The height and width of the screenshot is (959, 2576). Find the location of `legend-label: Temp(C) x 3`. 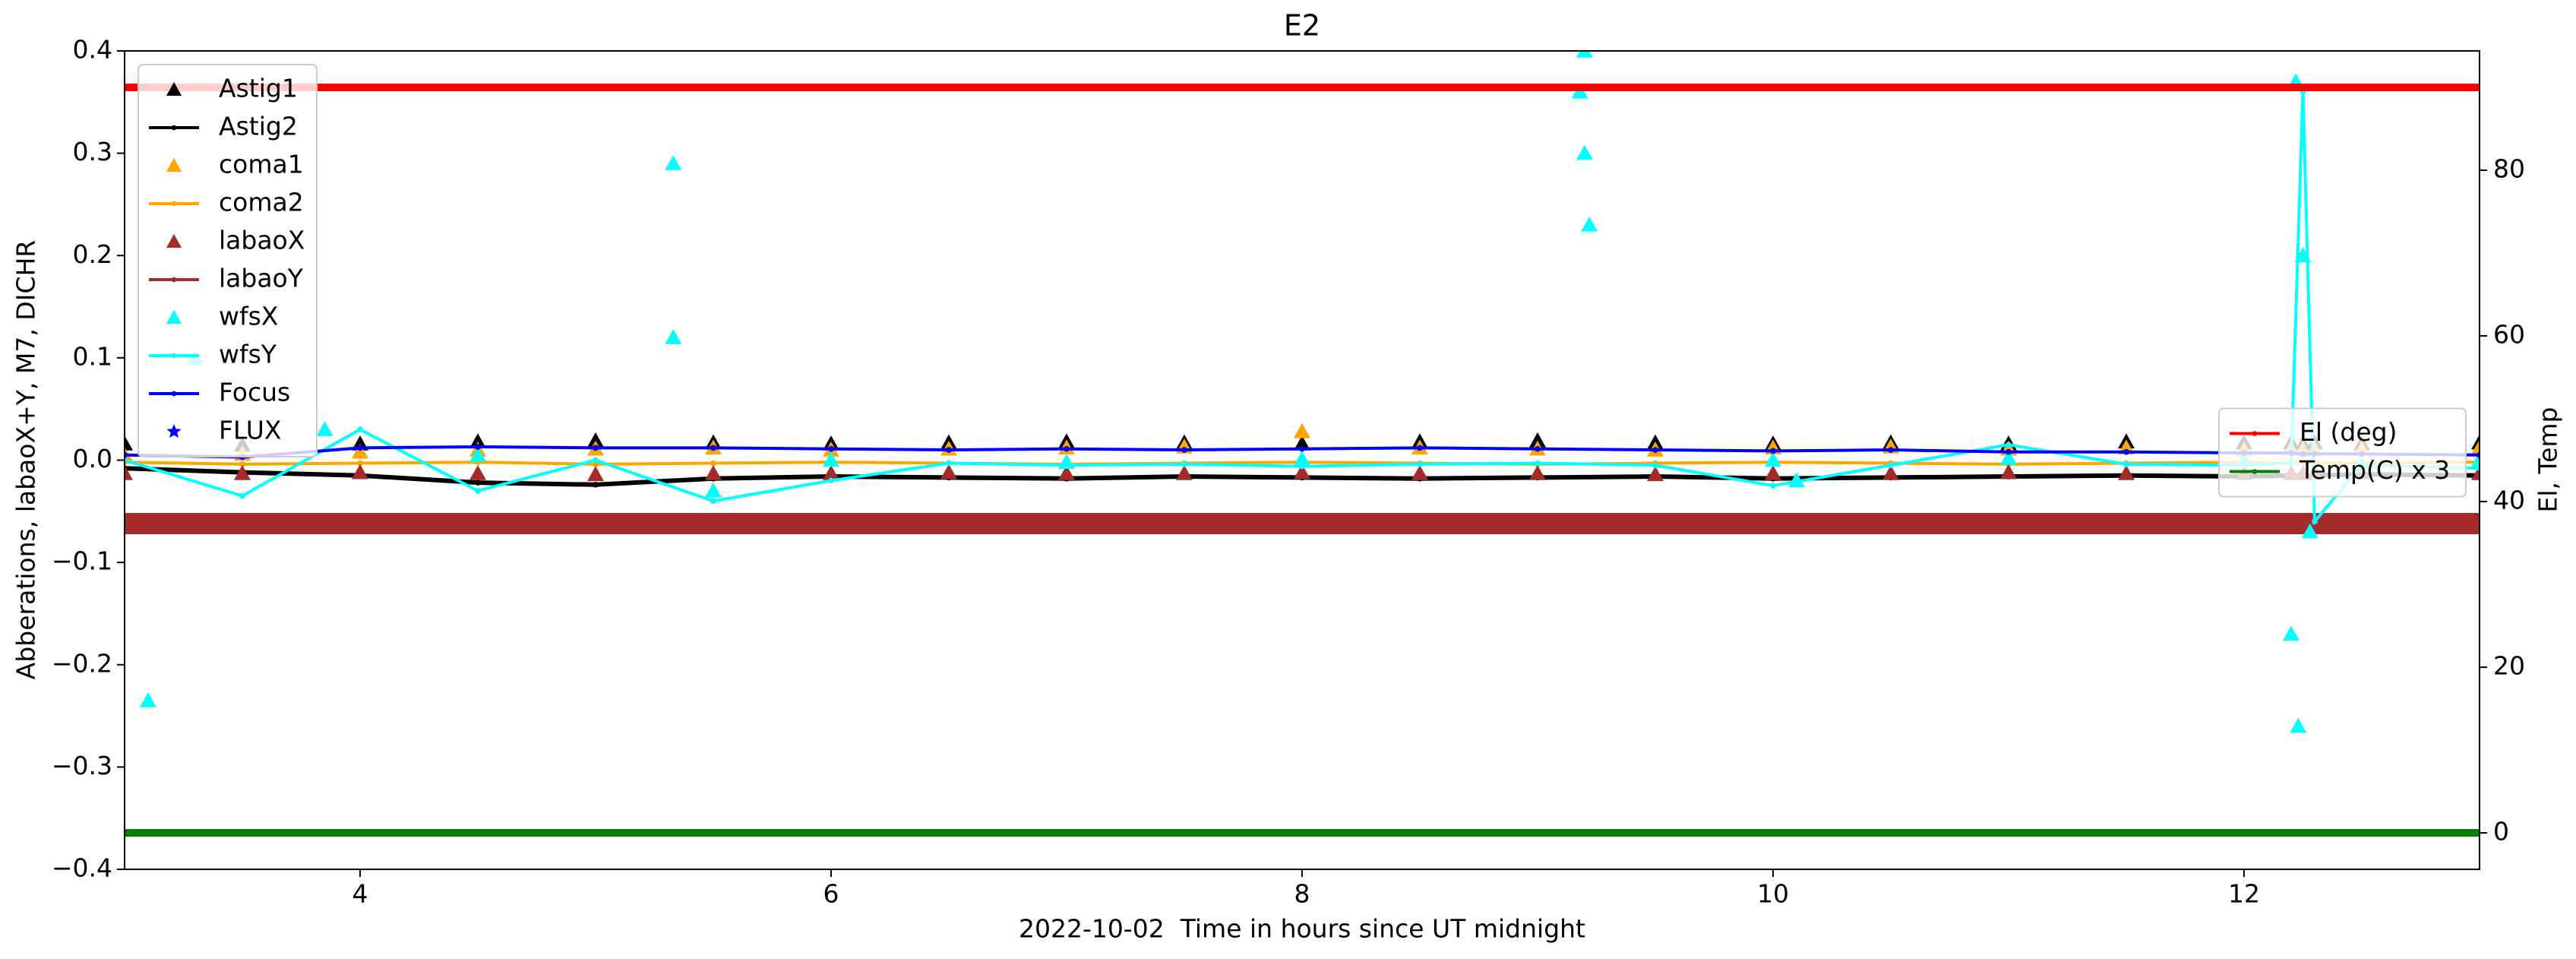

legend-label: Temp(C) x 3 is located at coordinates (2374, 470).